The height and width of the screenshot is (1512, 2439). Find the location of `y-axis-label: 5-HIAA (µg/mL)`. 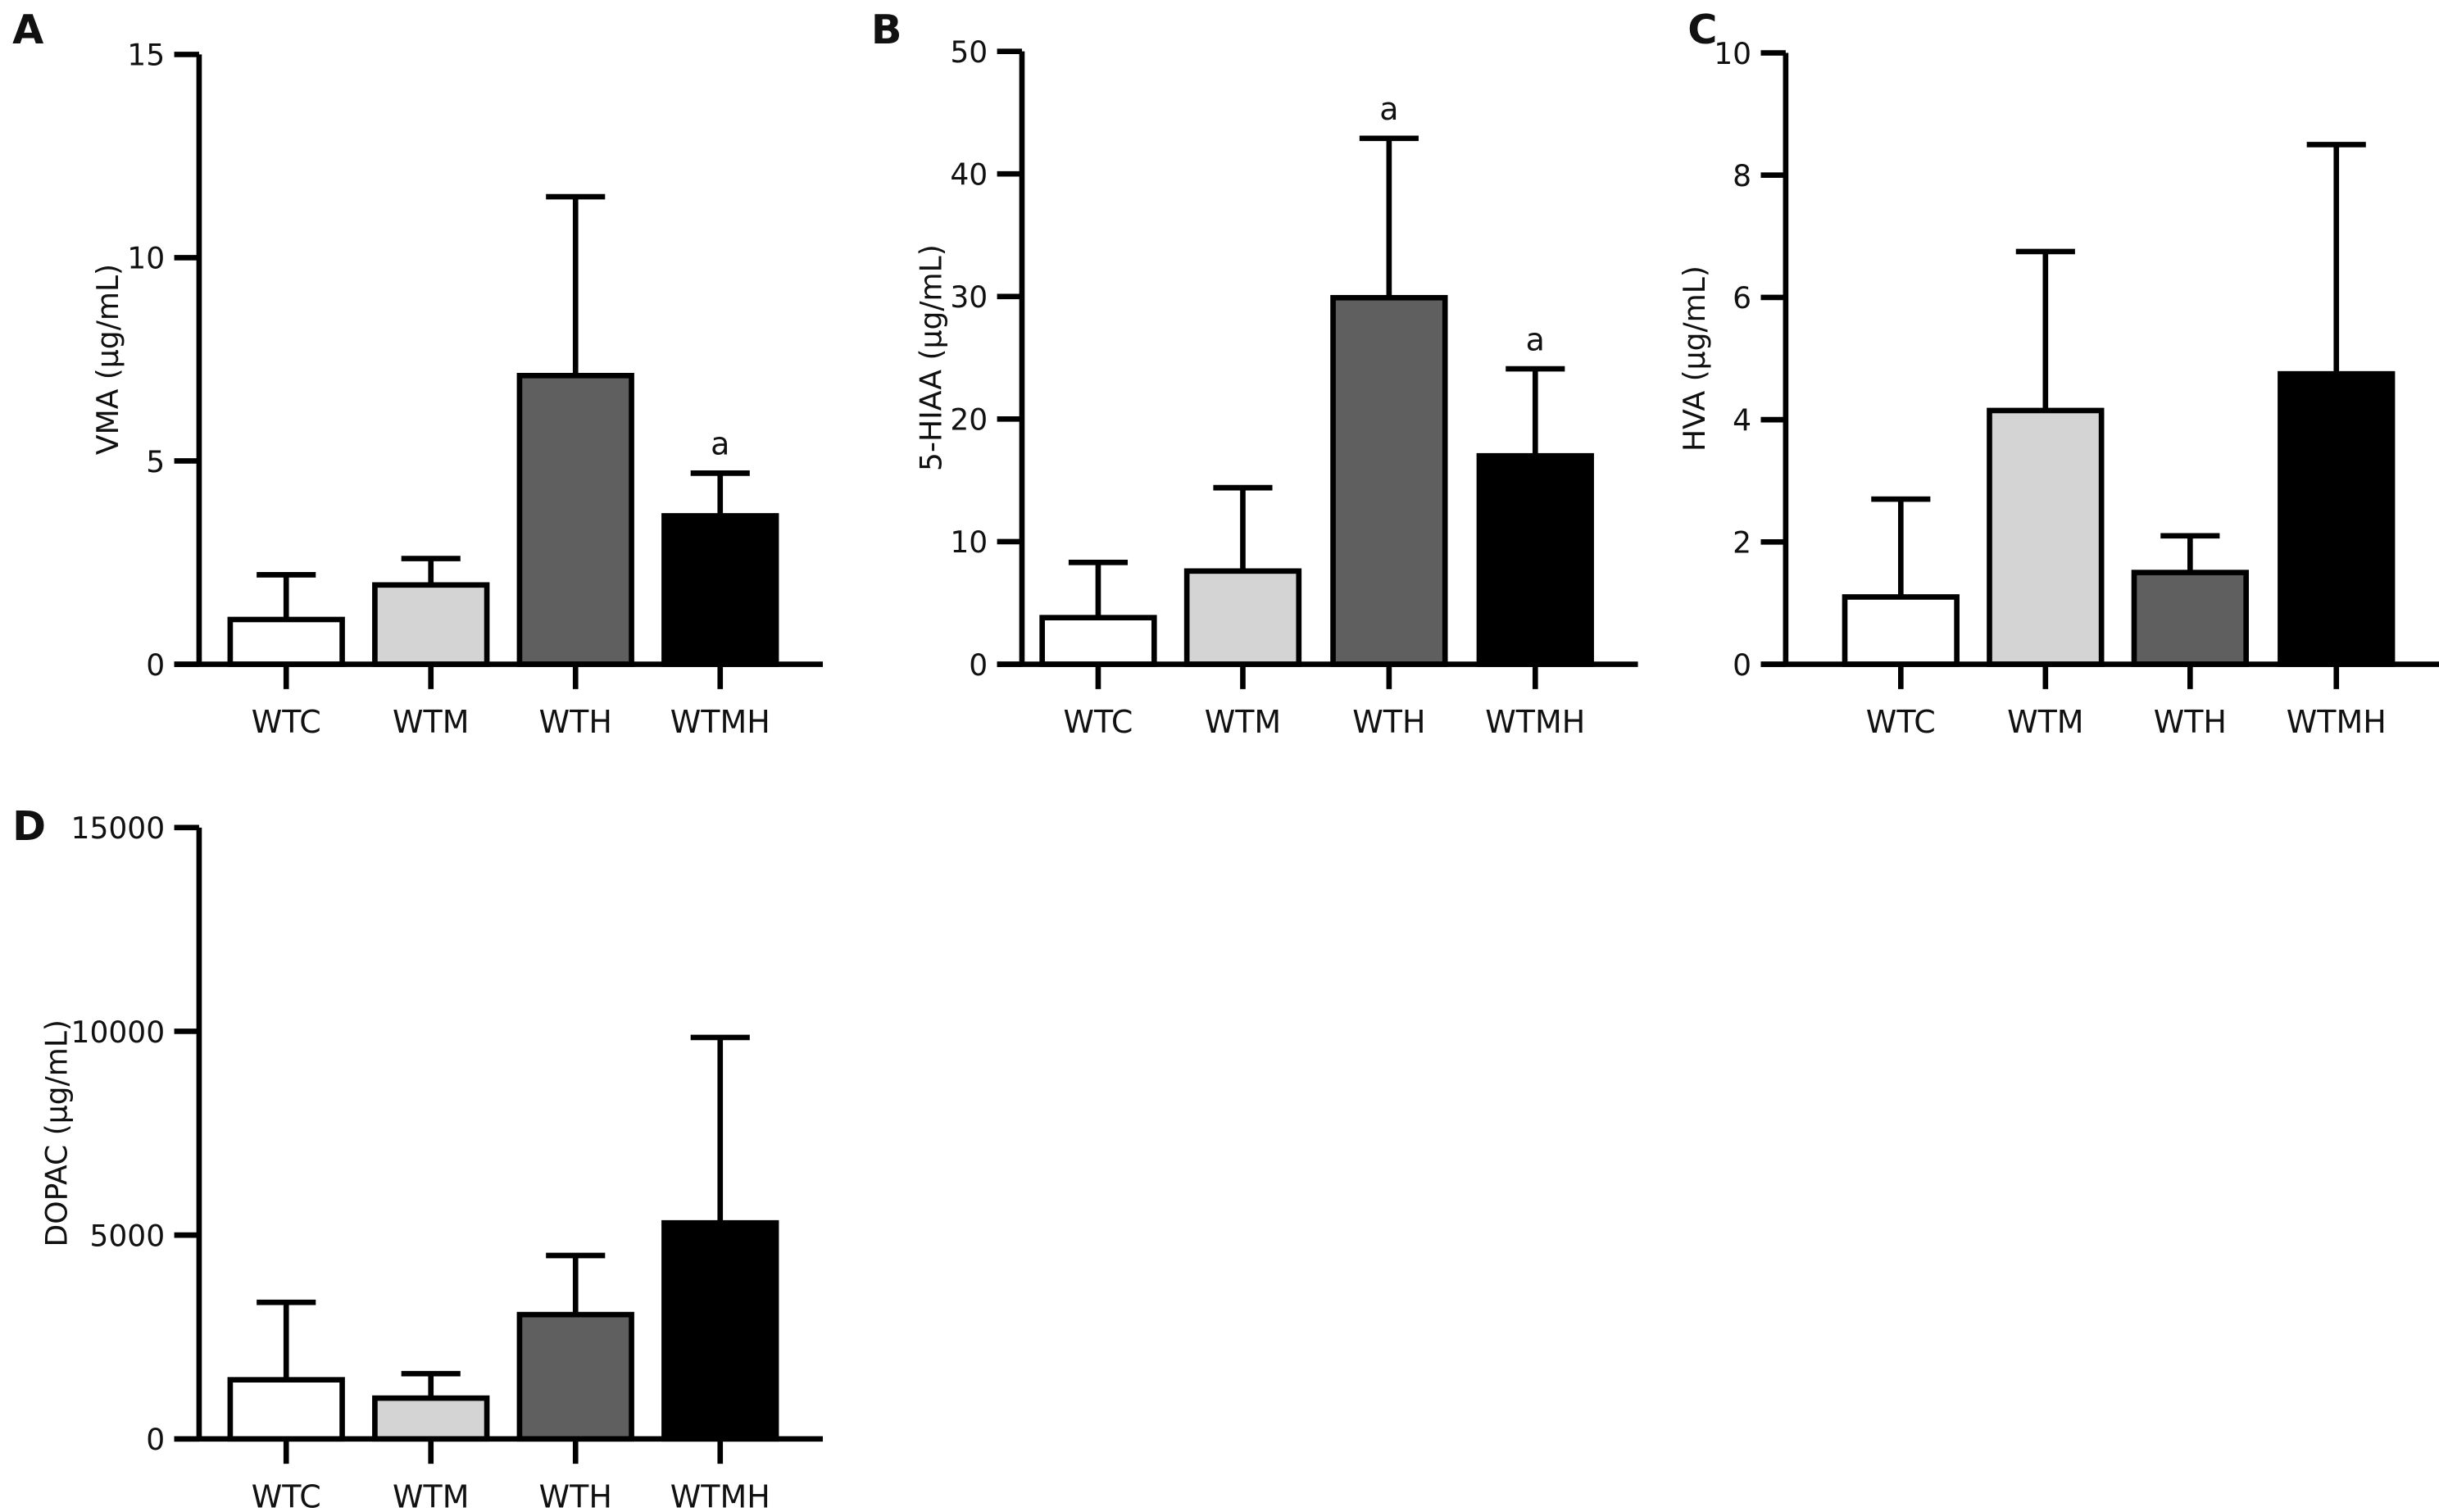

y-axis-label: 5-HIAA (µg/mL) is located at coordinates (931, 357).